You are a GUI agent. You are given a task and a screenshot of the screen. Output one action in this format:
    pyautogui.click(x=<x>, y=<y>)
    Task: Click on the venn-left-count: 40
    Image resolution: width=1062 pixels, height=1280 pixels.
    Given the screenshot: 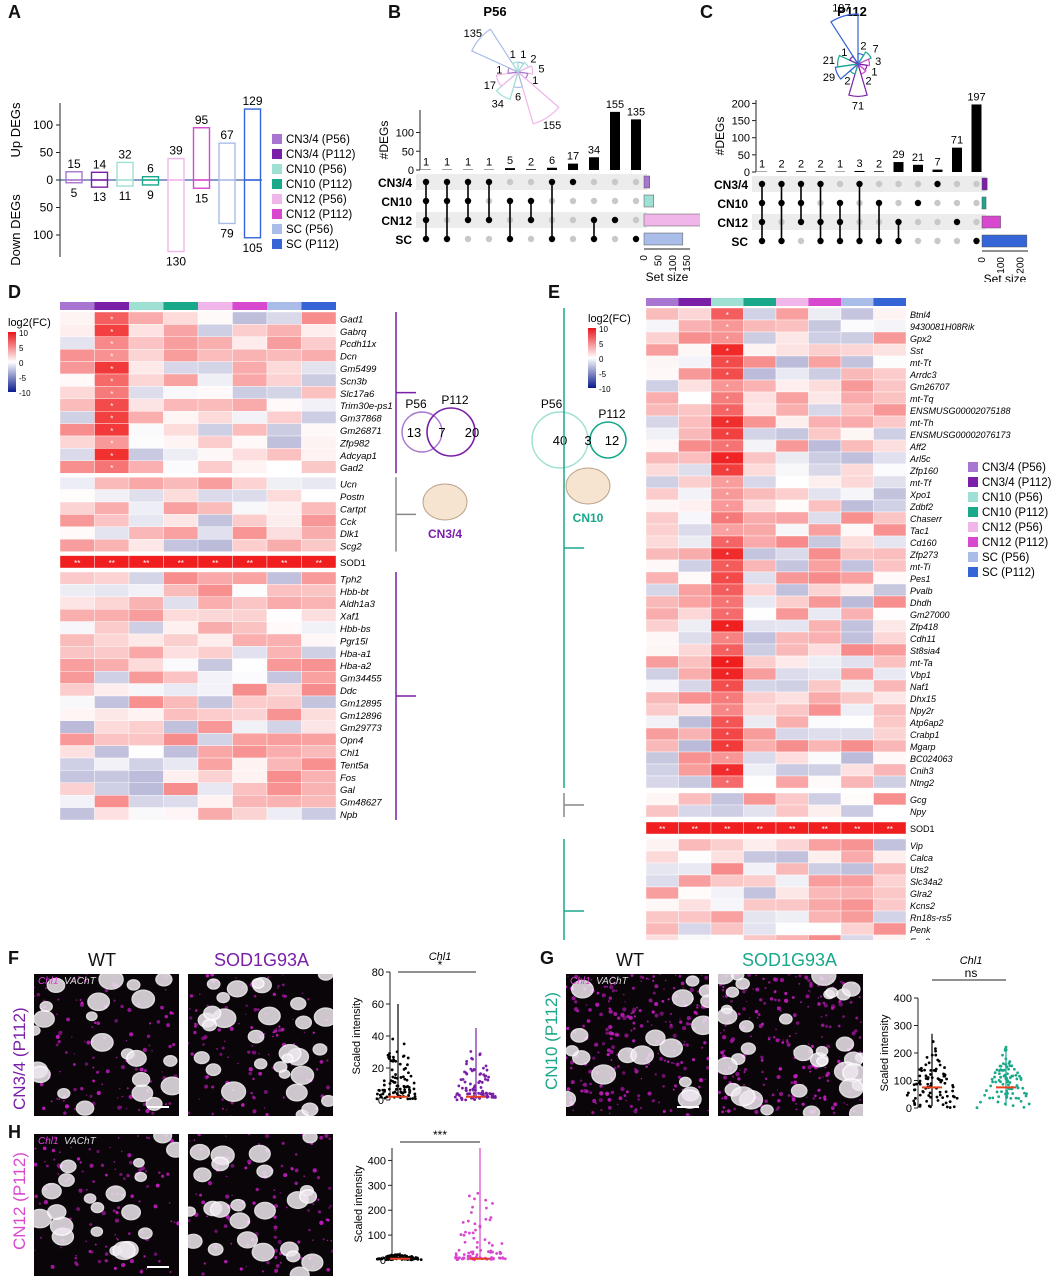 What is the action you would take?
    pyautogui.click(x=560, y=440)
    